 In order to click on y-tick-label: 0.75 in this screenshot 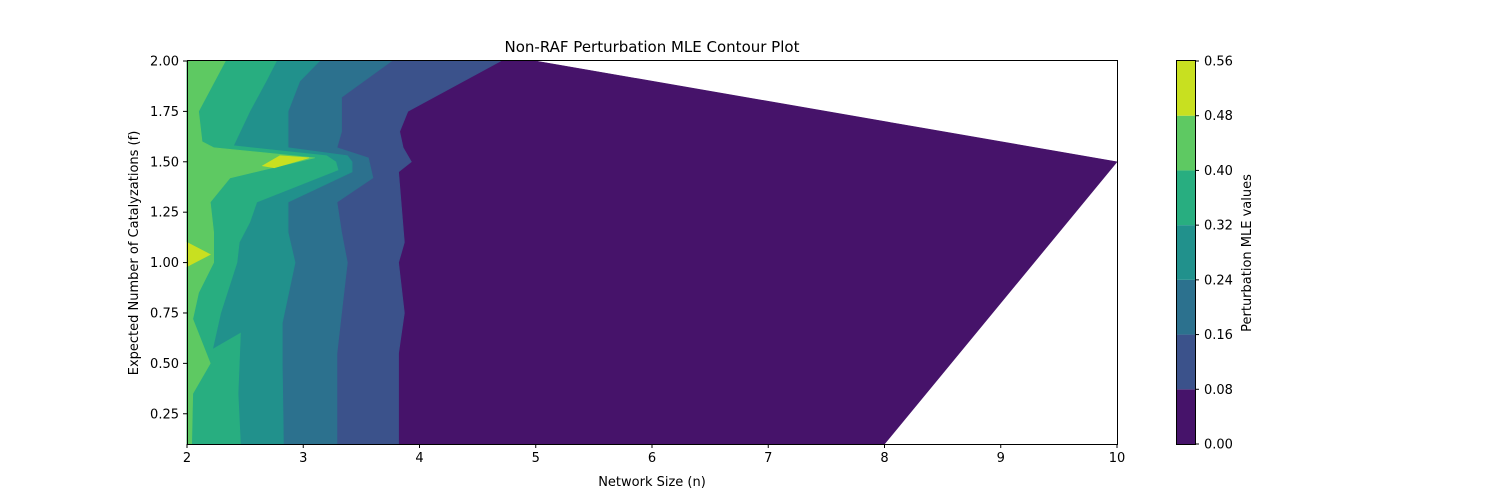, I will do `click(164, 313)`.